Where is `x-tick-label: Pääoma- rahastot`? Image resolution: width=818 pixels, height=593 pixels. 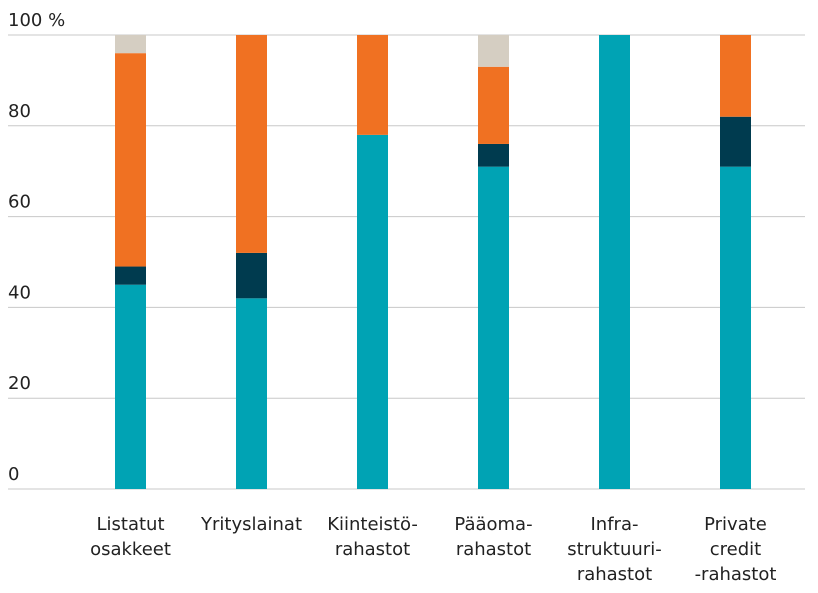 x-tick-label: Pääoma- rahastot is located at coordinates (493, 537).